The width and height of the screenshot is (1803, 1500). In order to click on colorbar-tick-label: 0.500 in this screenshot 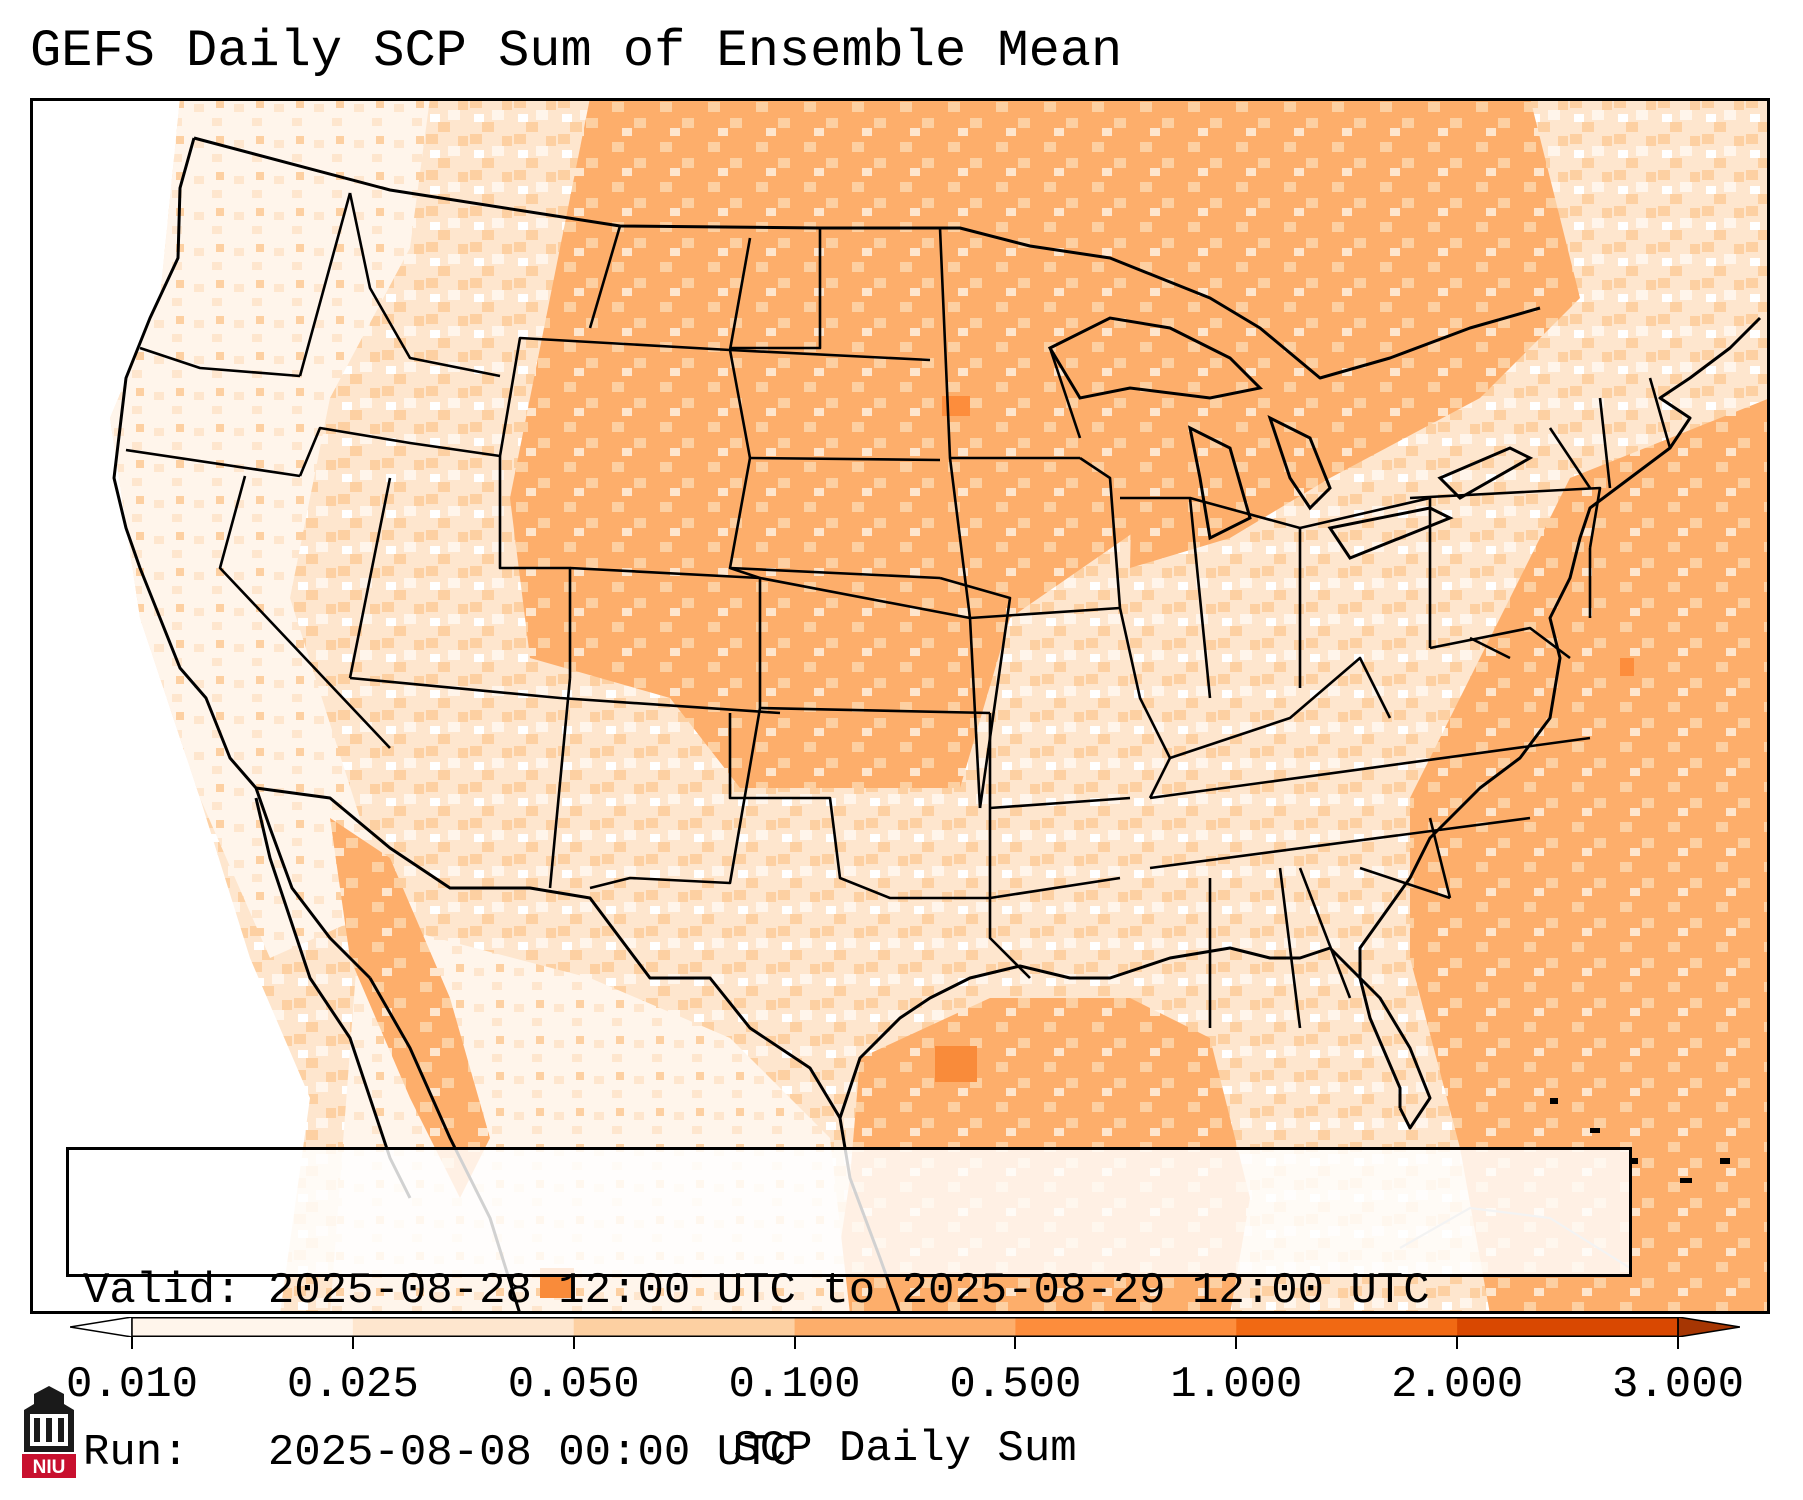, I will do `click(1015, 1385)`.